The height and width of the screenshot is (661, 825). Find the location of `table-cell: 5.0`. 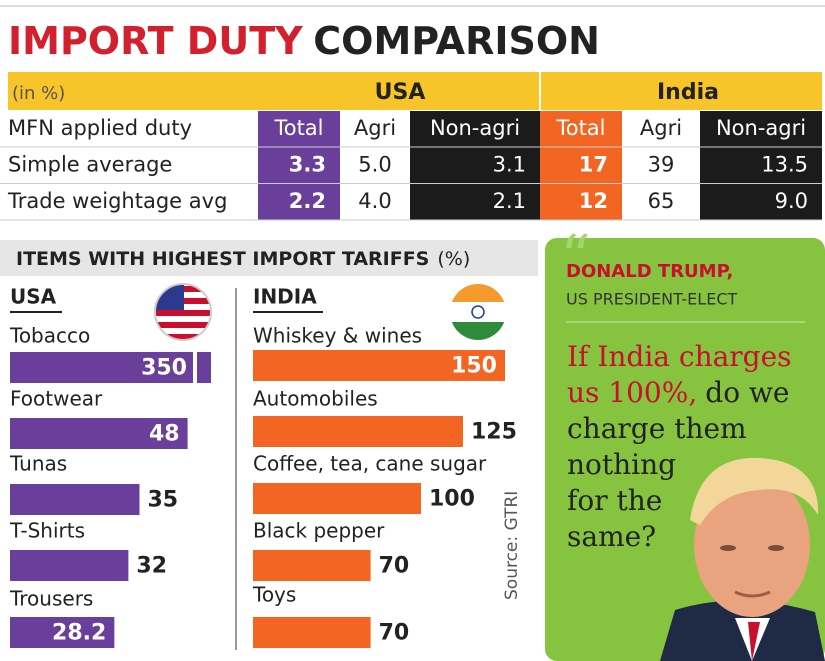

table-cell: 5.0 is located at coordinates (374, 164).